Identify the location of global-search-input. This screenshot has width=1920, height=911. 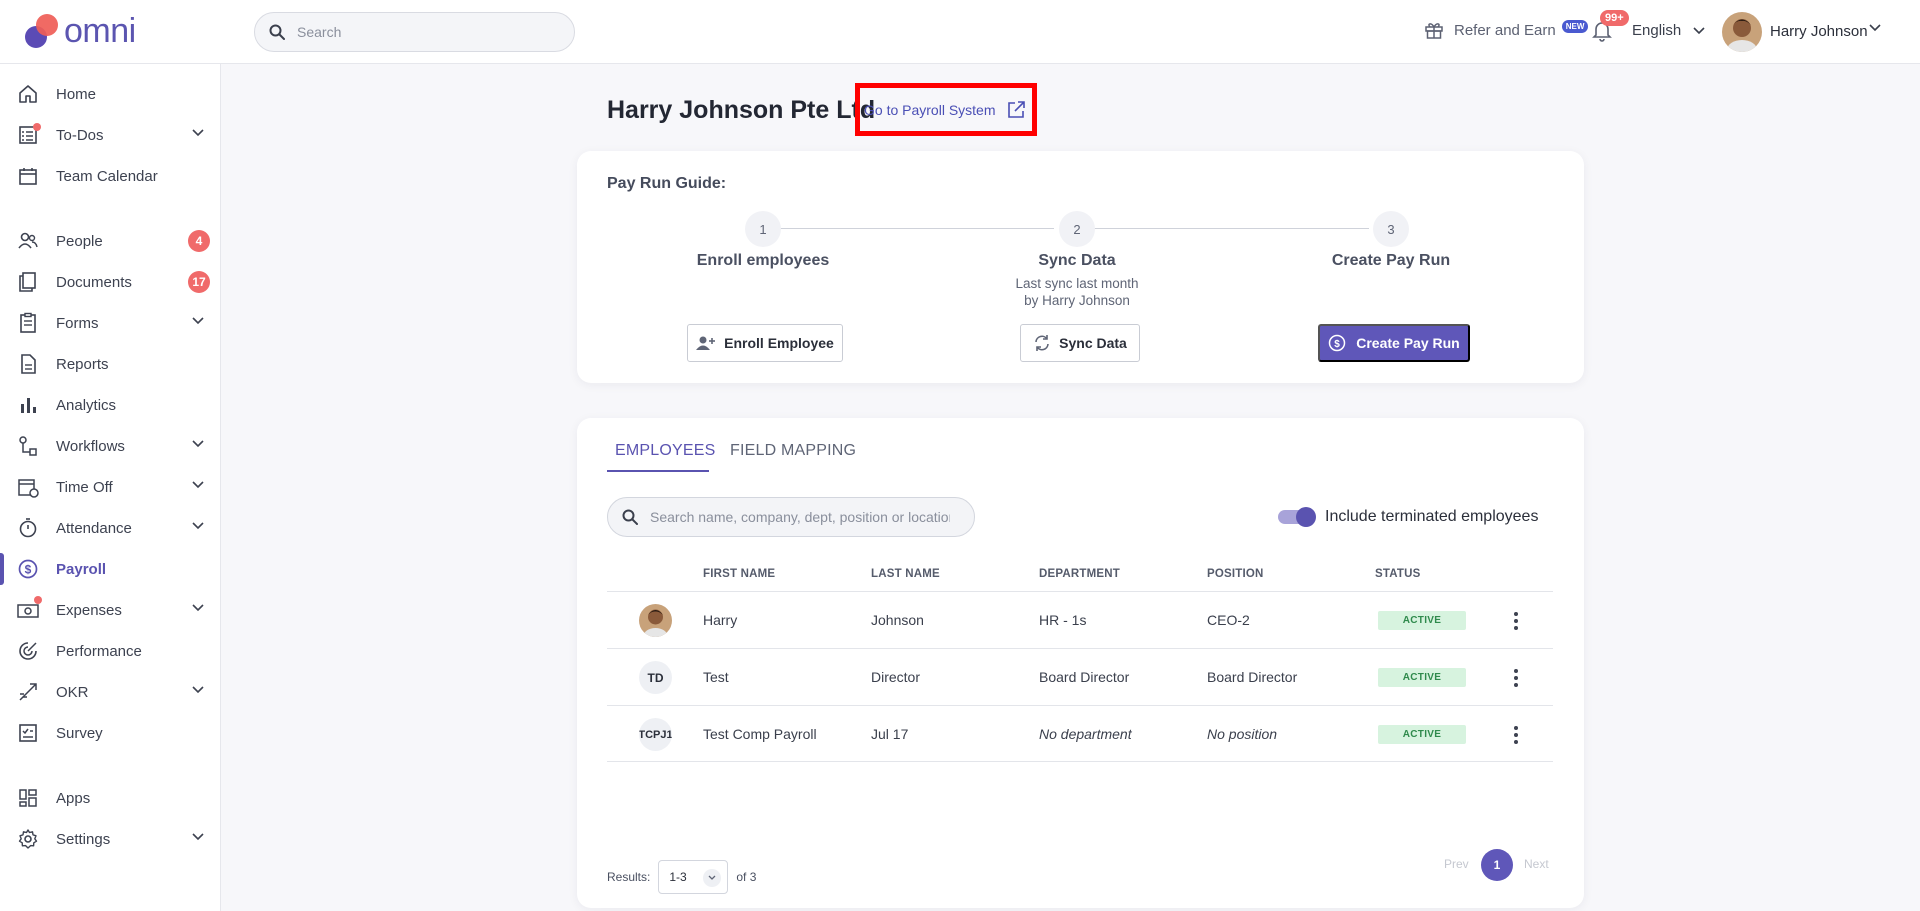
(422, 32).